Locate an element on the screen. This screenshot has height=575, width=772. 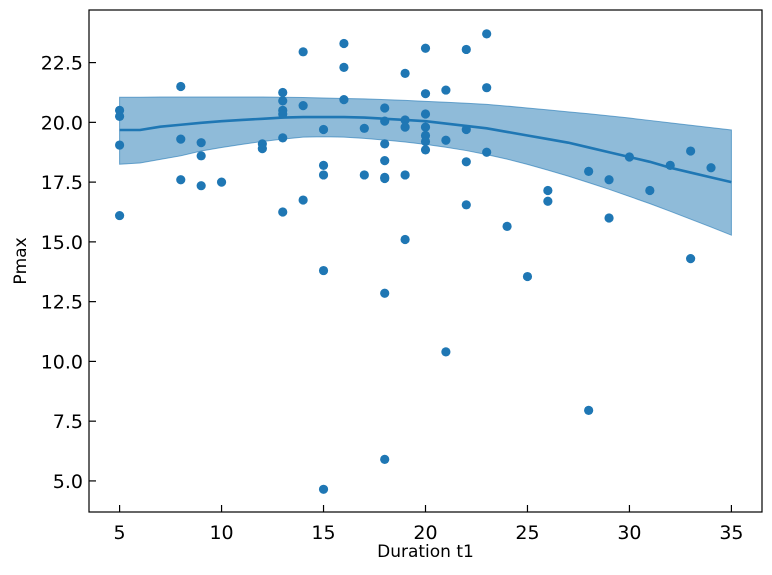
y-tick-label: 22.5 is located at coordinates (62, 64).